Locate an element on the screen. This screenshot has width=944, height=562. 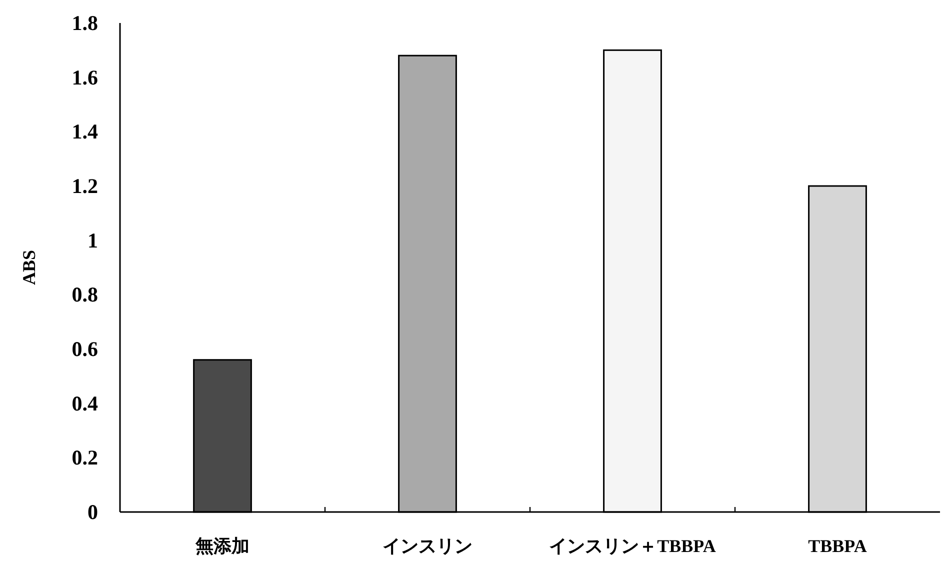
y-tick-label: 0.8 is located at coordinates (85, 294).